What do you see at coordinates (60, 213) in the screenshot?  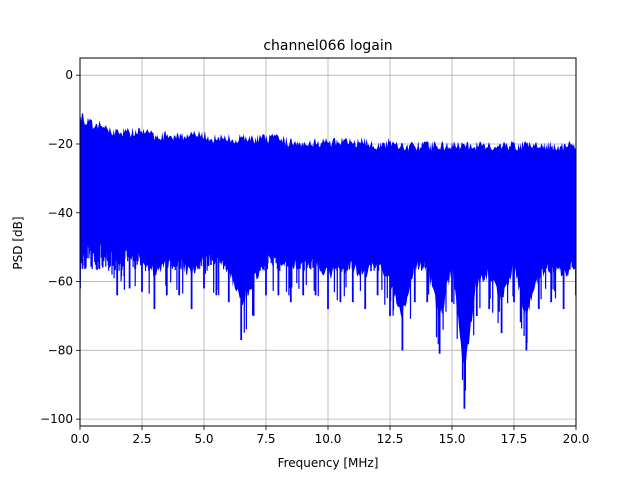 I see `y-tick-label: −40` at bounding box center [60, 213].